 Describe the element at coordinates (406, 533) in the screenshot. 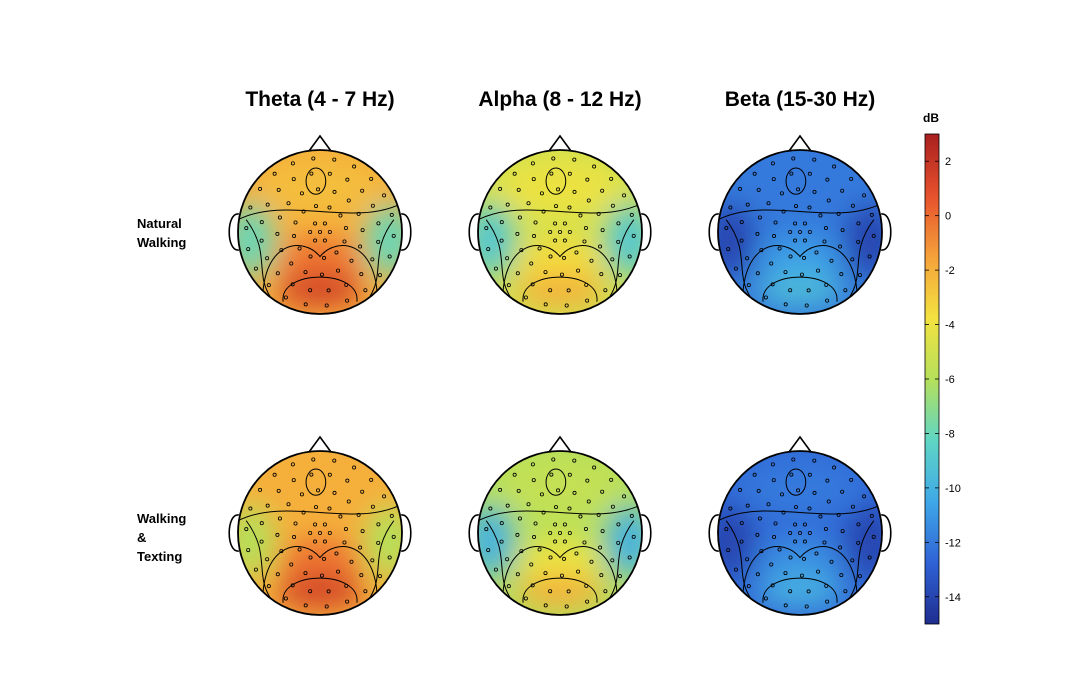

I see `right-ear` at that location.